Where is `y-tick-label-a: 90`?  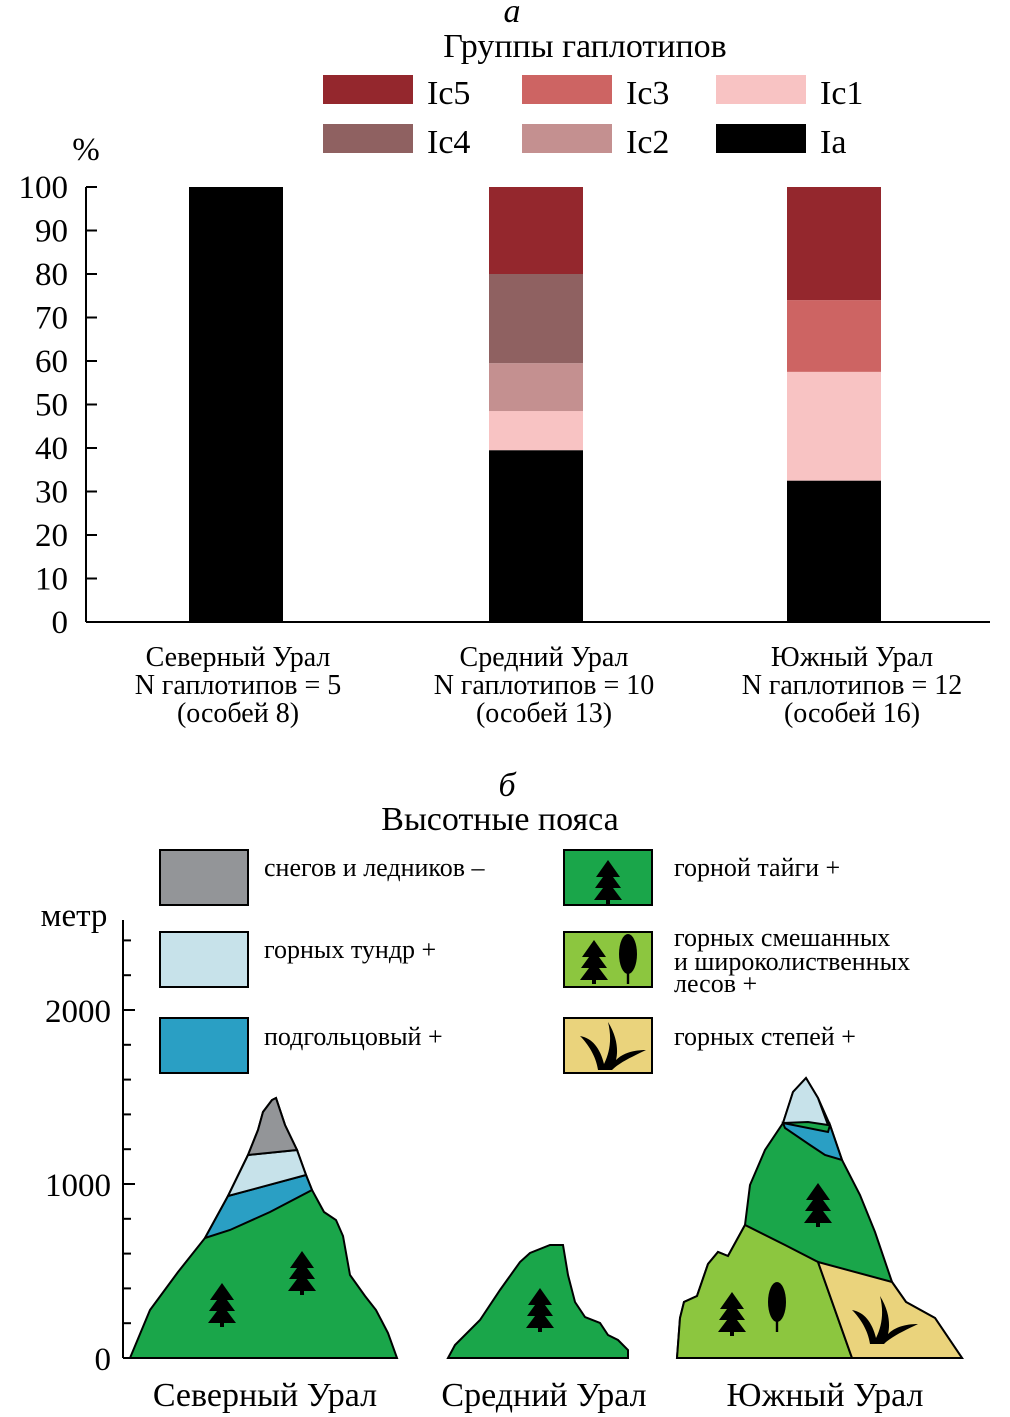 y-tick-label-a: 90 is located at coordinates (51, 232).